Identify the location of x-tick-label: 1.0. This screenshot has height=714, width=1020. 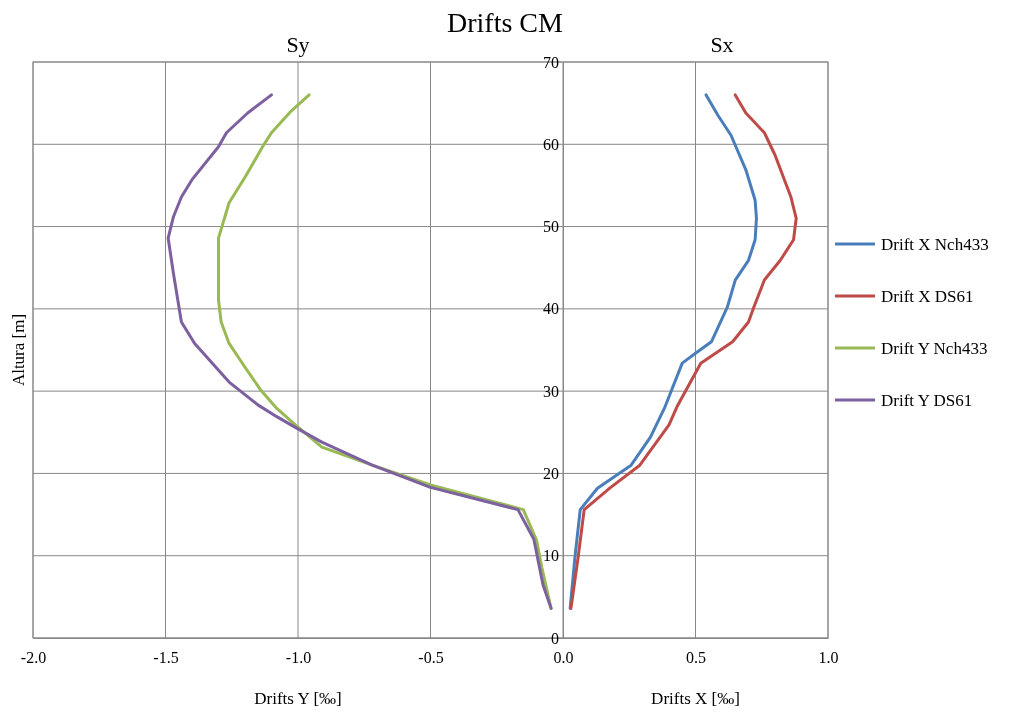
(828, 658).